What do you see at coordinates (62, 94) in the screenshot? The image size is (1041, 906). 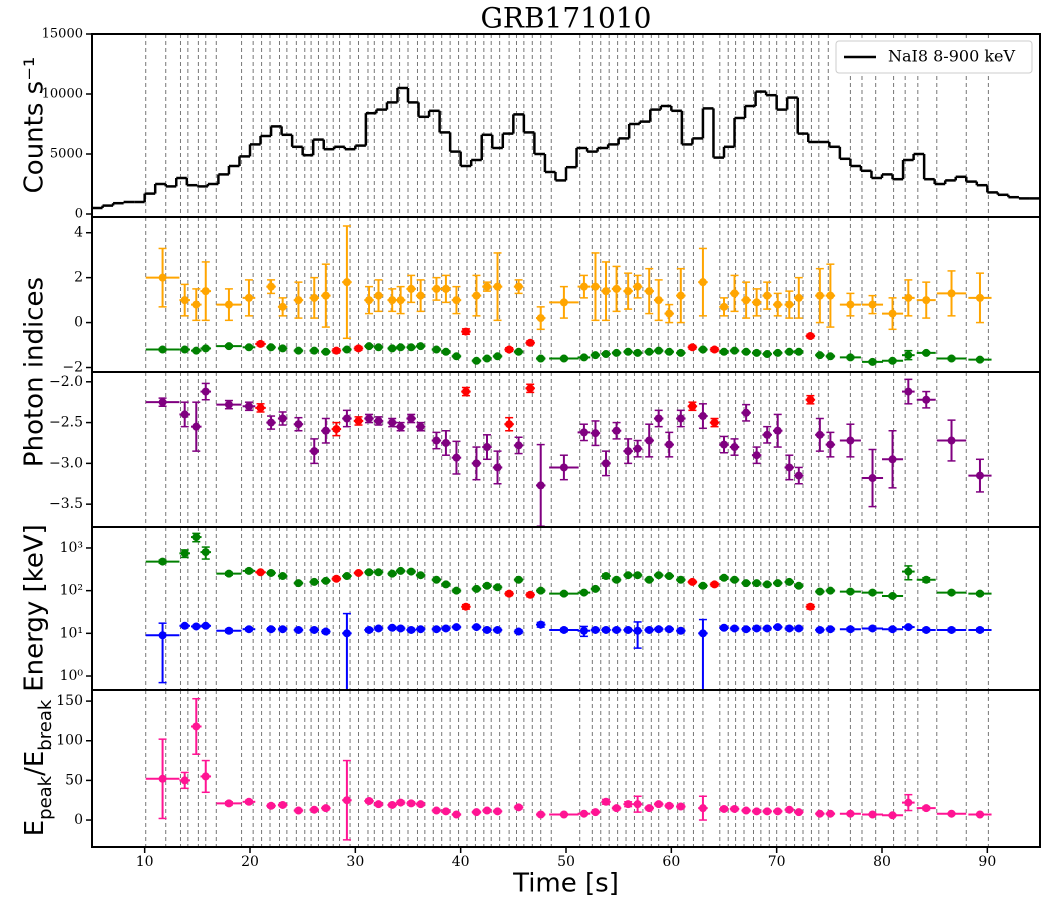 I see `y-tick-label: 10000` at bounding box center [62, 94].